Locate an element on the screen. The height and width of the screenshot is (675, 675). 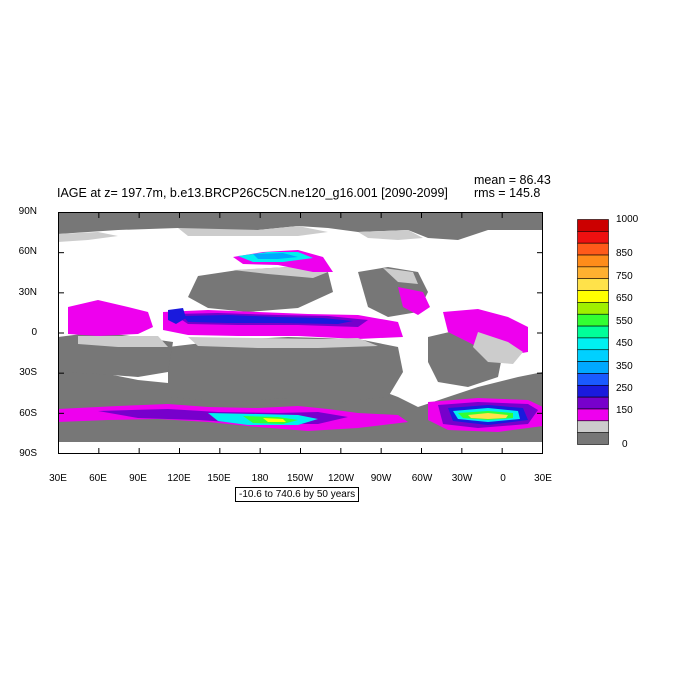
colorbar is located at coordinates (593, 332).